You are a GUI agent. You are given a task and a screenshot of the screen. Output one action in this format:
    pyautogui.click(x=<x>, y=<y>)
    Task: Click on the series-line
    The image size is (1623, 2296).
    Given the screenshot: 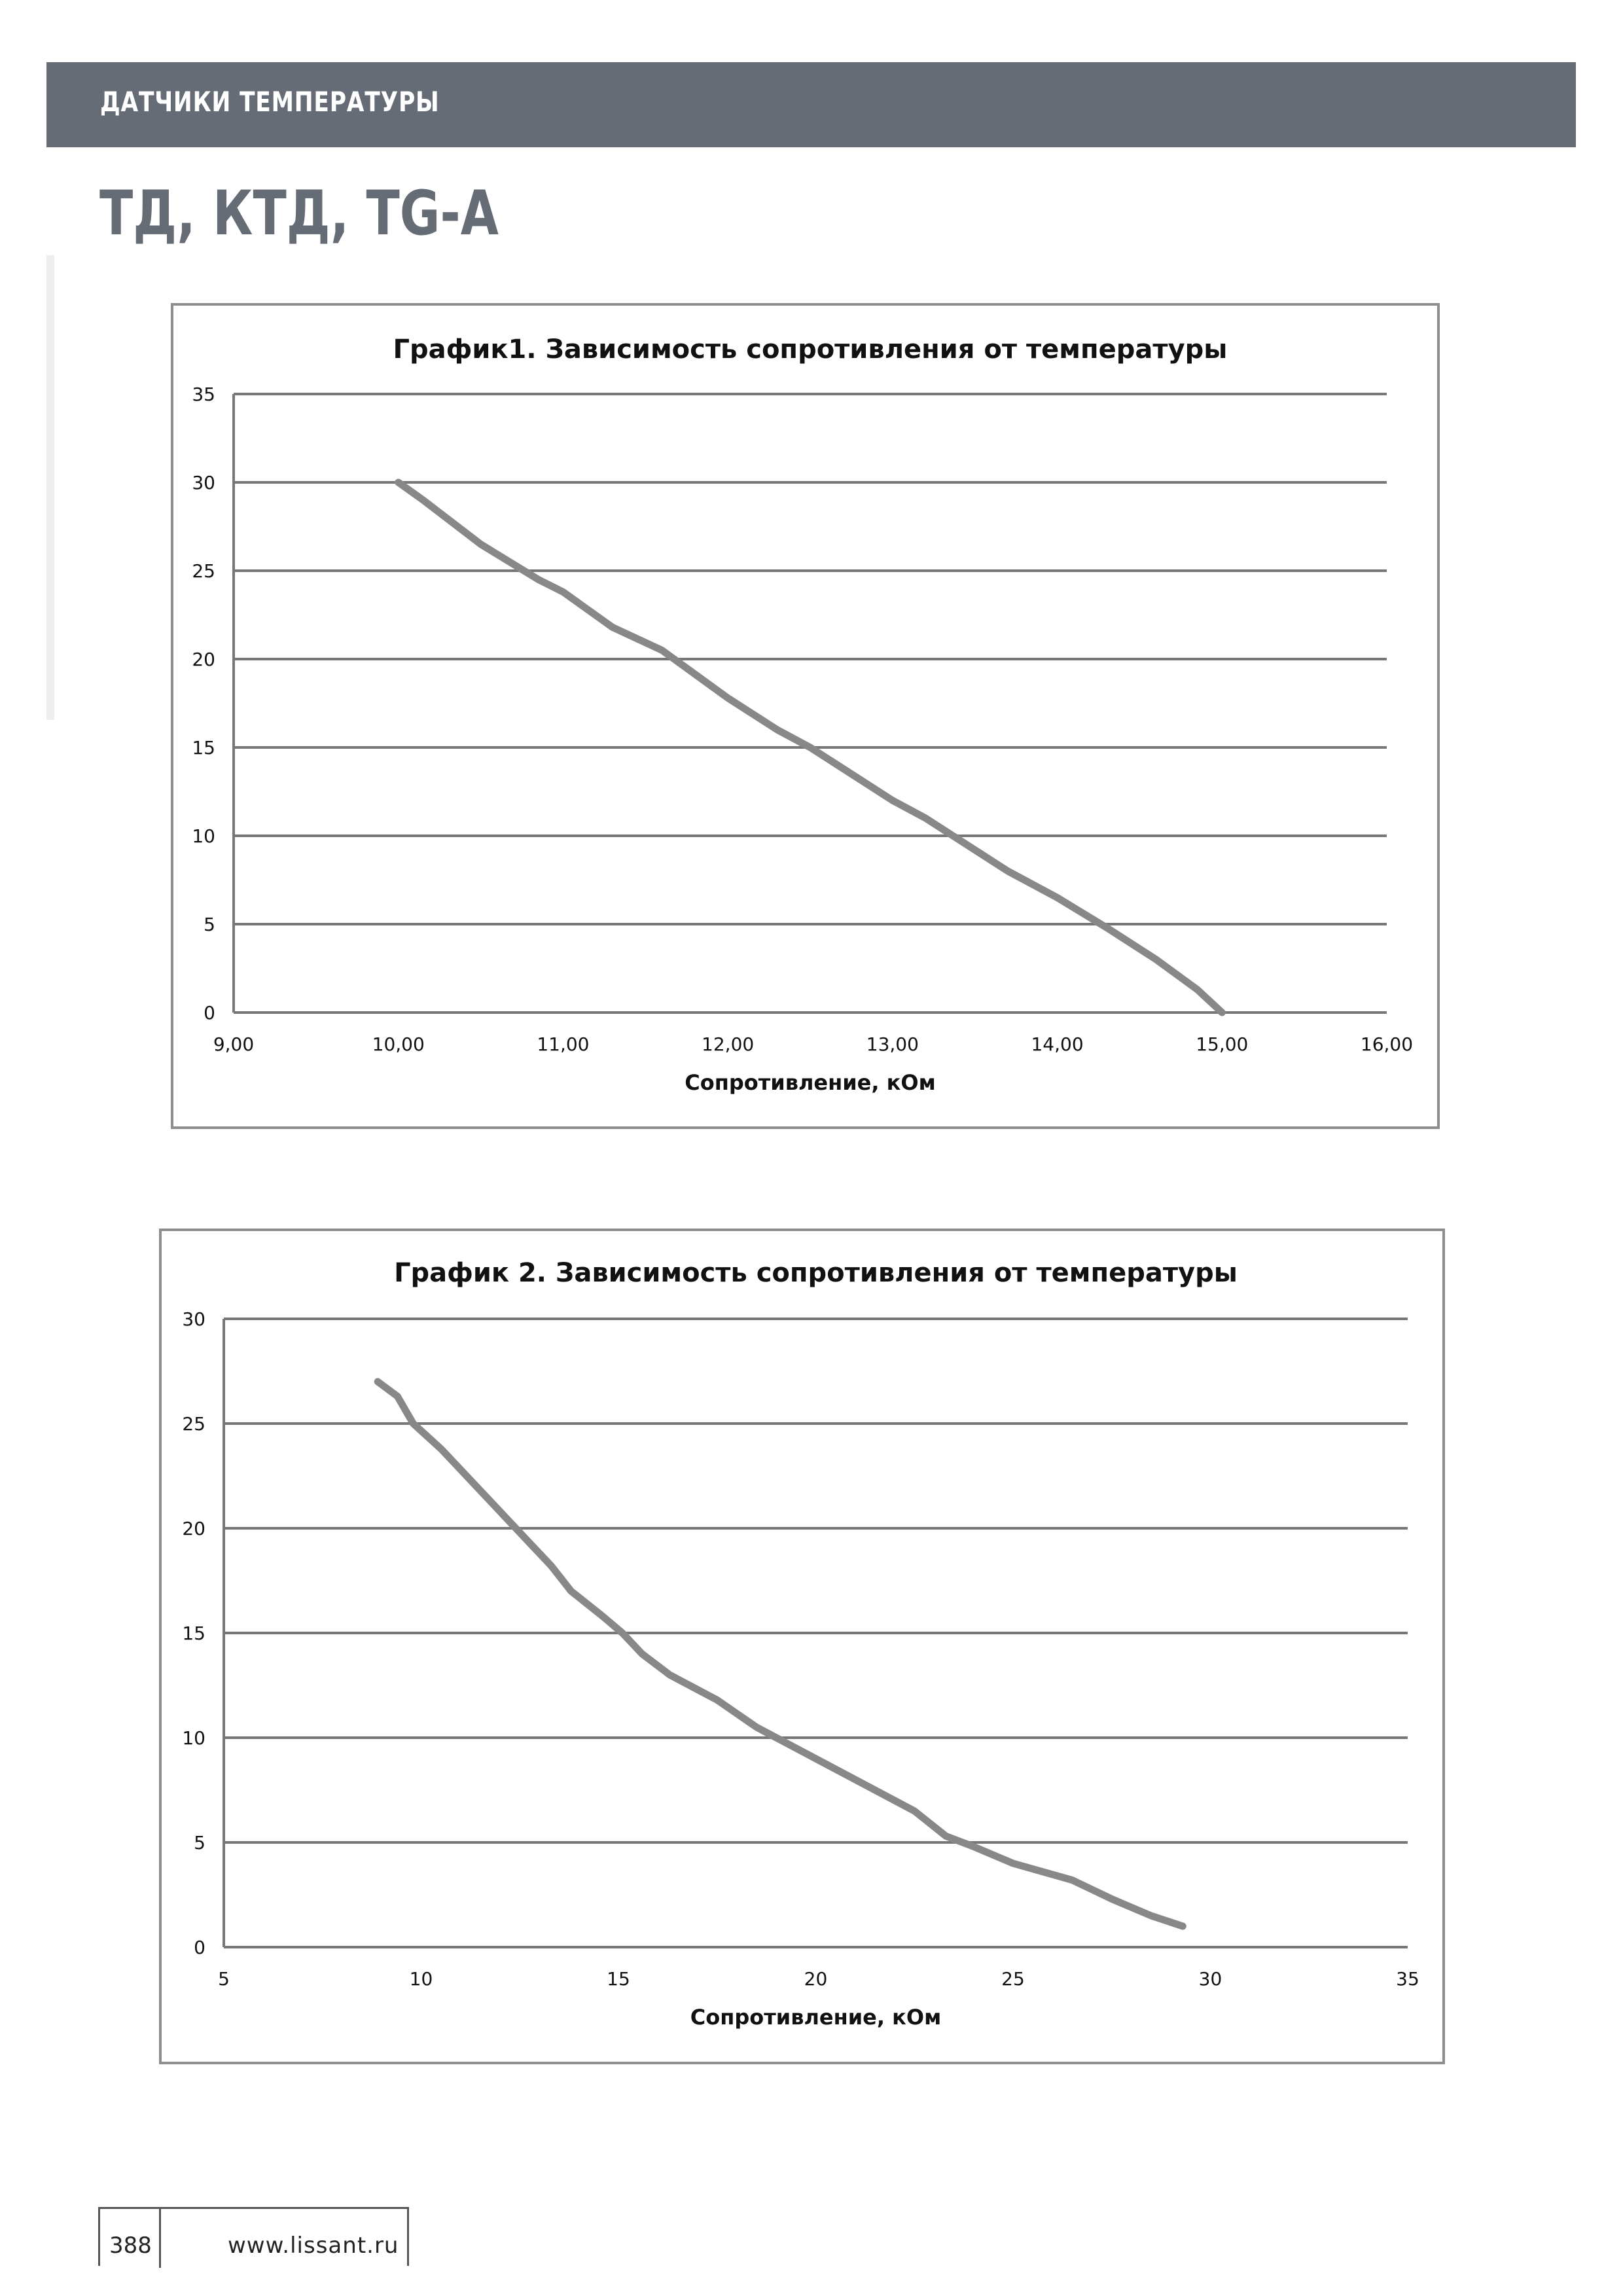 What is the action you would take?
    pyautogui.click(x=780, y=1654)
    